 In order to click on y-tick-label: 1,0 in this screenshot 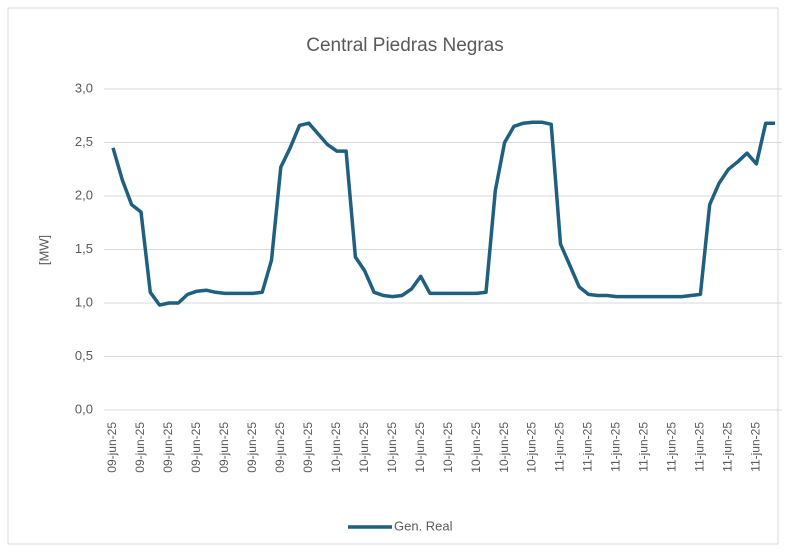, I will do `click(84, 301)`.